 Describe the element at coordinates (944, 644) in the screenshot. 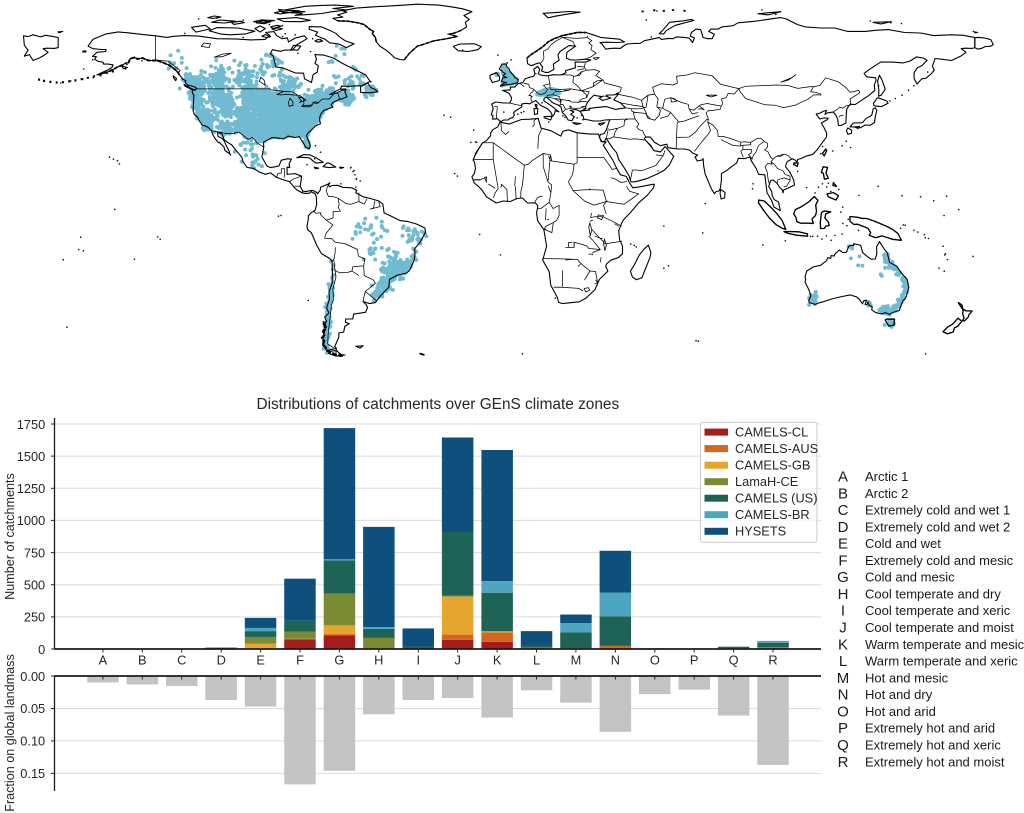

I see `svg-text: Warm temperate and mesic` at that location.